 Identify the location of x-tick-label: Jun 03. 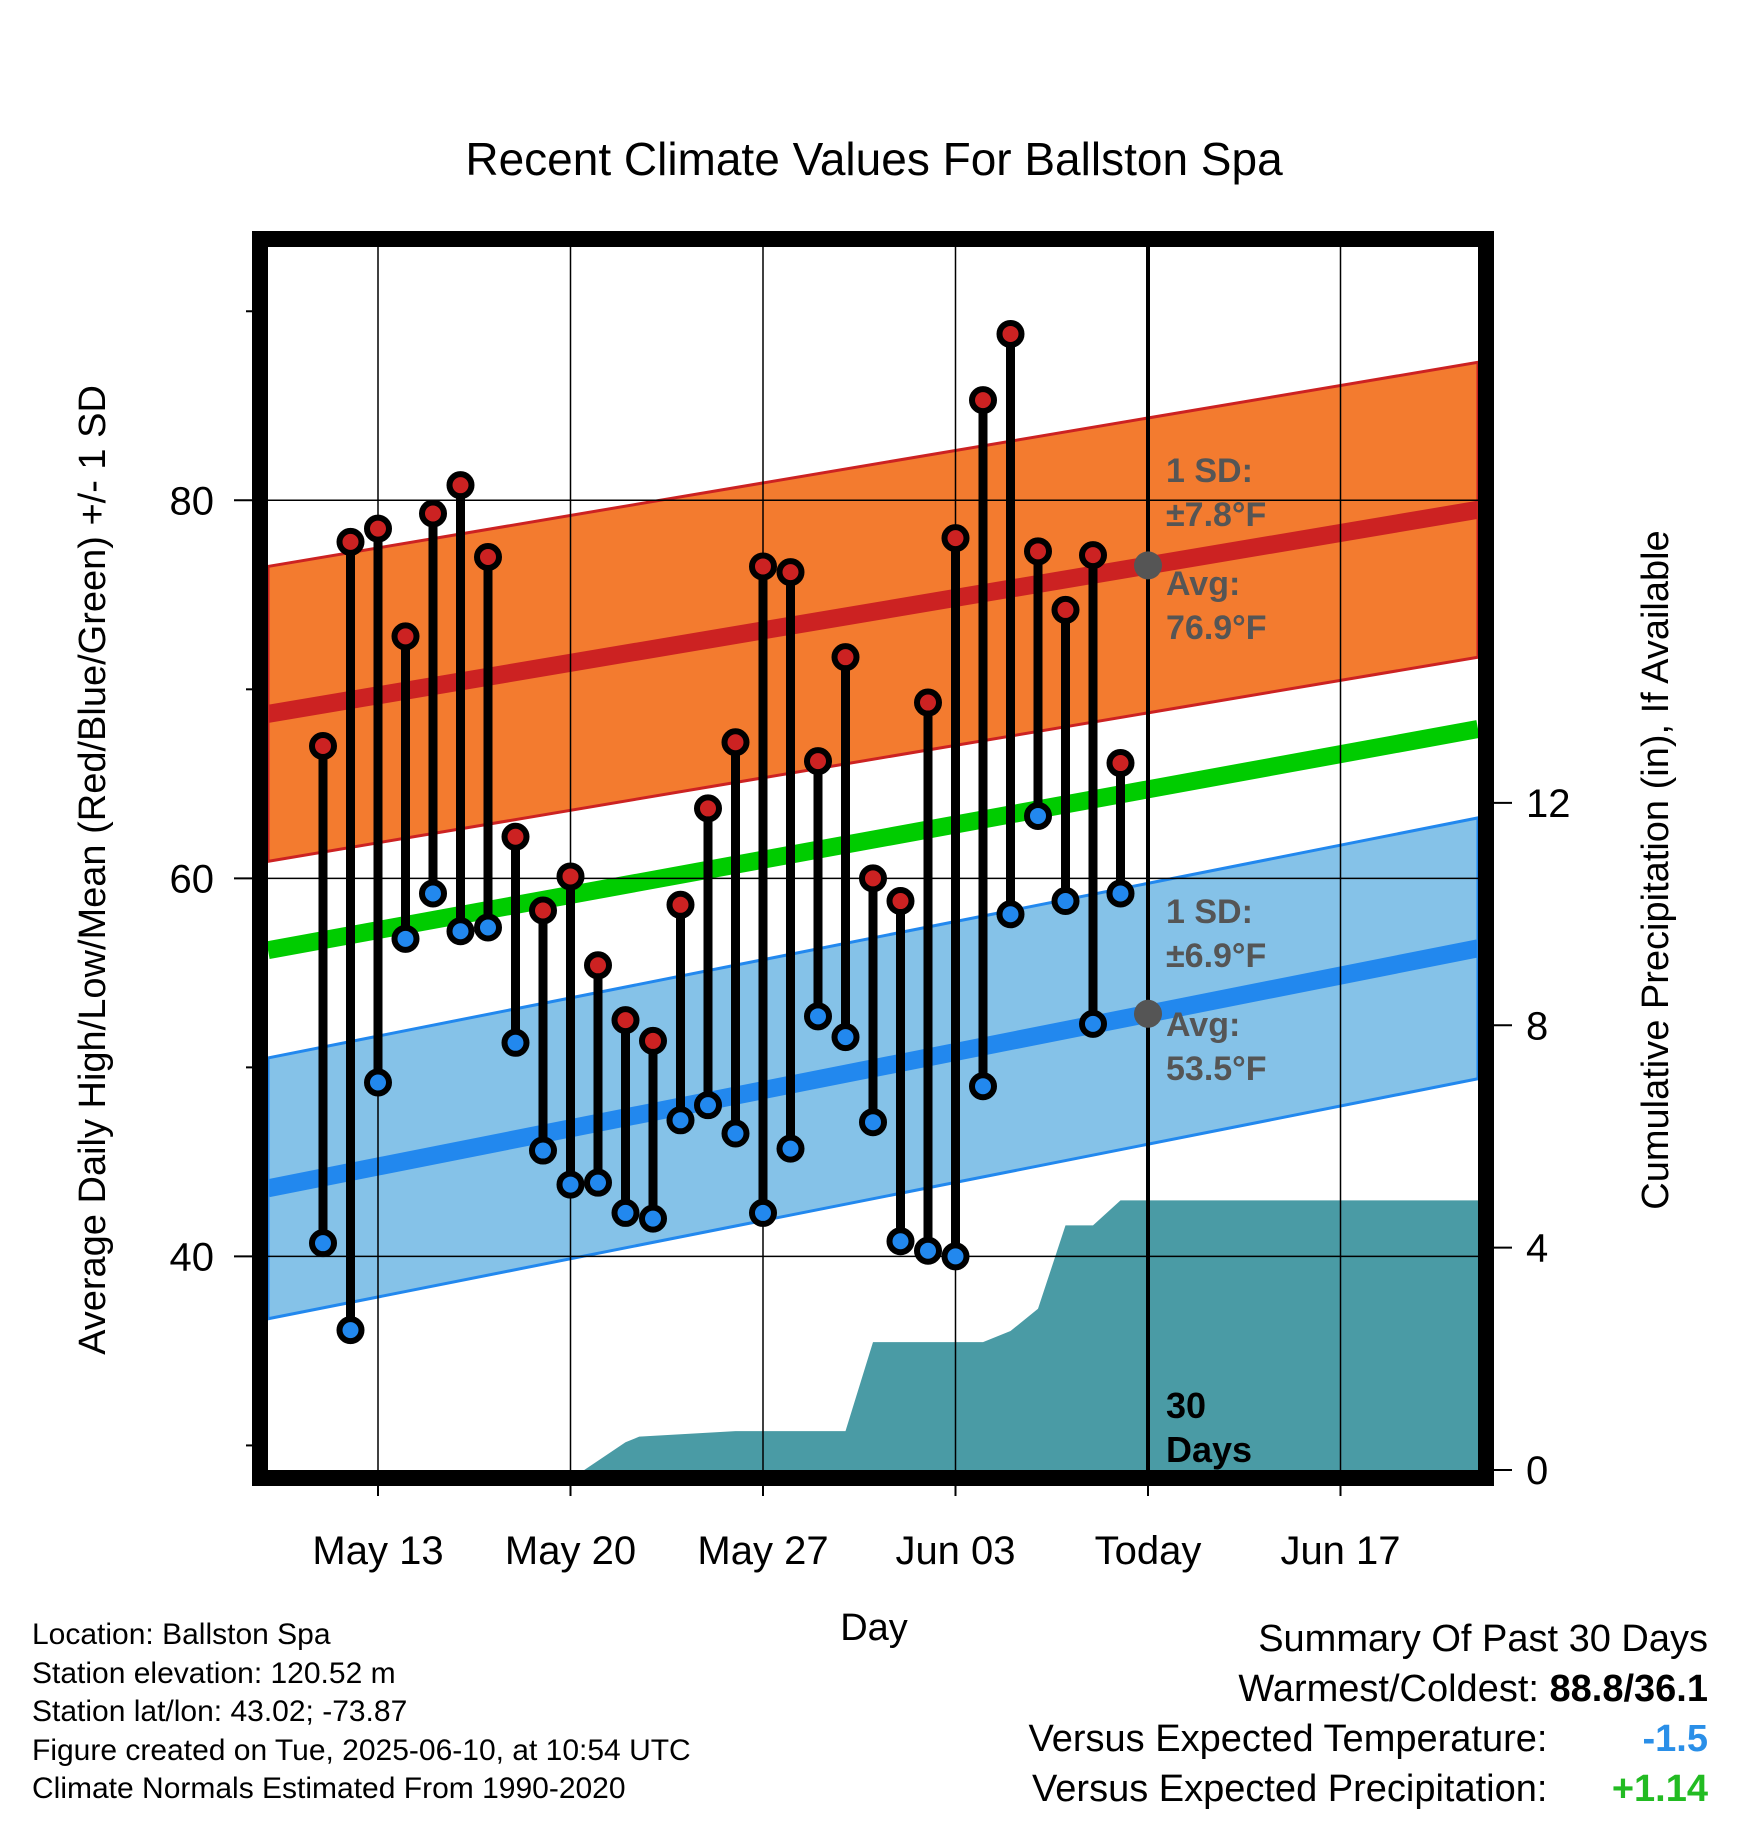
(955, 1551).